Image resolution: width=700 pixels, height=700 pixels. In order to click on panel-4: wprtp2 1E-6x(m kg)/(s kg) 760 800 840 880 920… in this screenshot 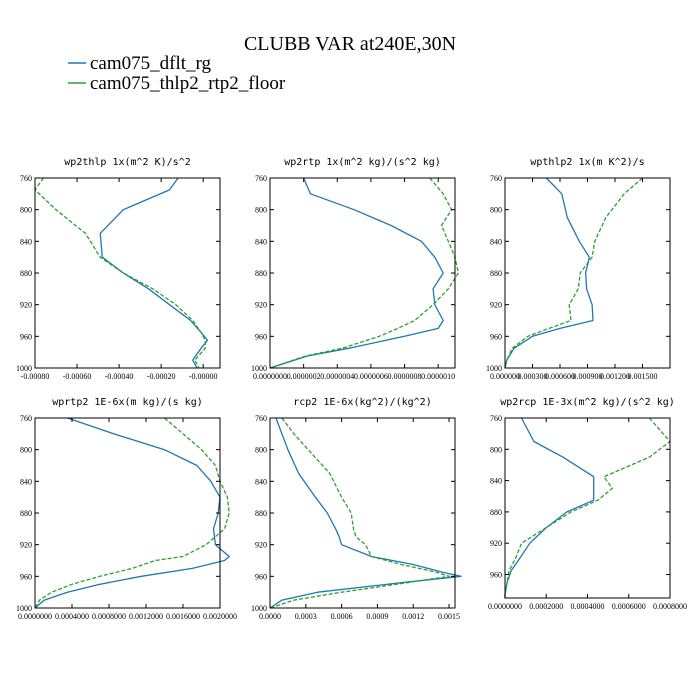, I will do `click(126, 509)`.